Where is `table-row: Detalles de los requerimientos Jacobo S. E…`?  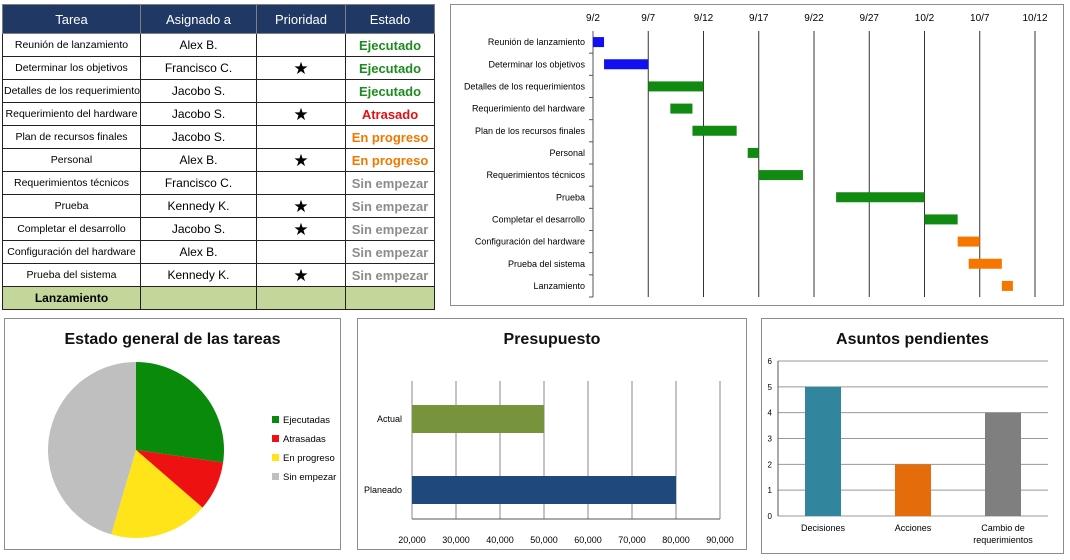 table-row: Detalles de los requerimientos Jacobo S. E… is located at coordinates (218, 91).